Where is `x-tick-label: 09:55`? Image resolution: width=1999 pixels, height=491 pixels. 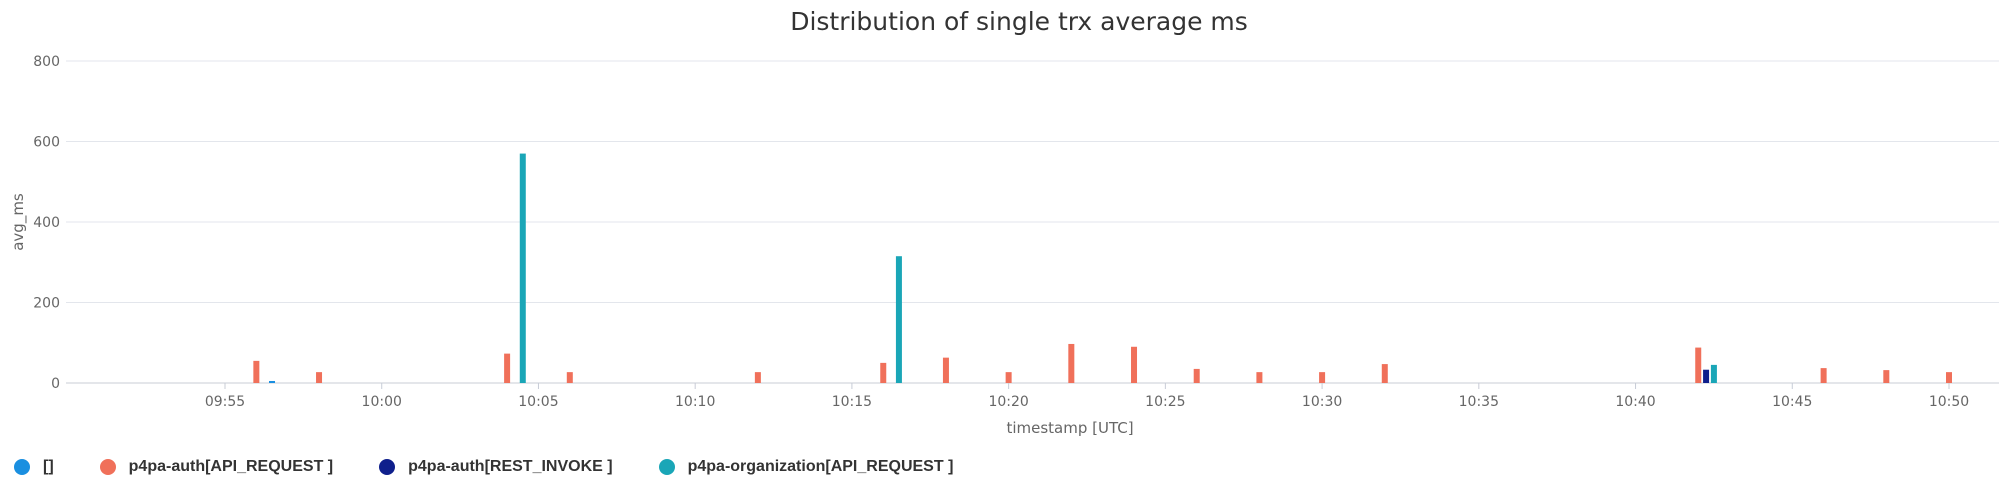
x-tick-label: 09:55 is located at coordinates (225, 402).